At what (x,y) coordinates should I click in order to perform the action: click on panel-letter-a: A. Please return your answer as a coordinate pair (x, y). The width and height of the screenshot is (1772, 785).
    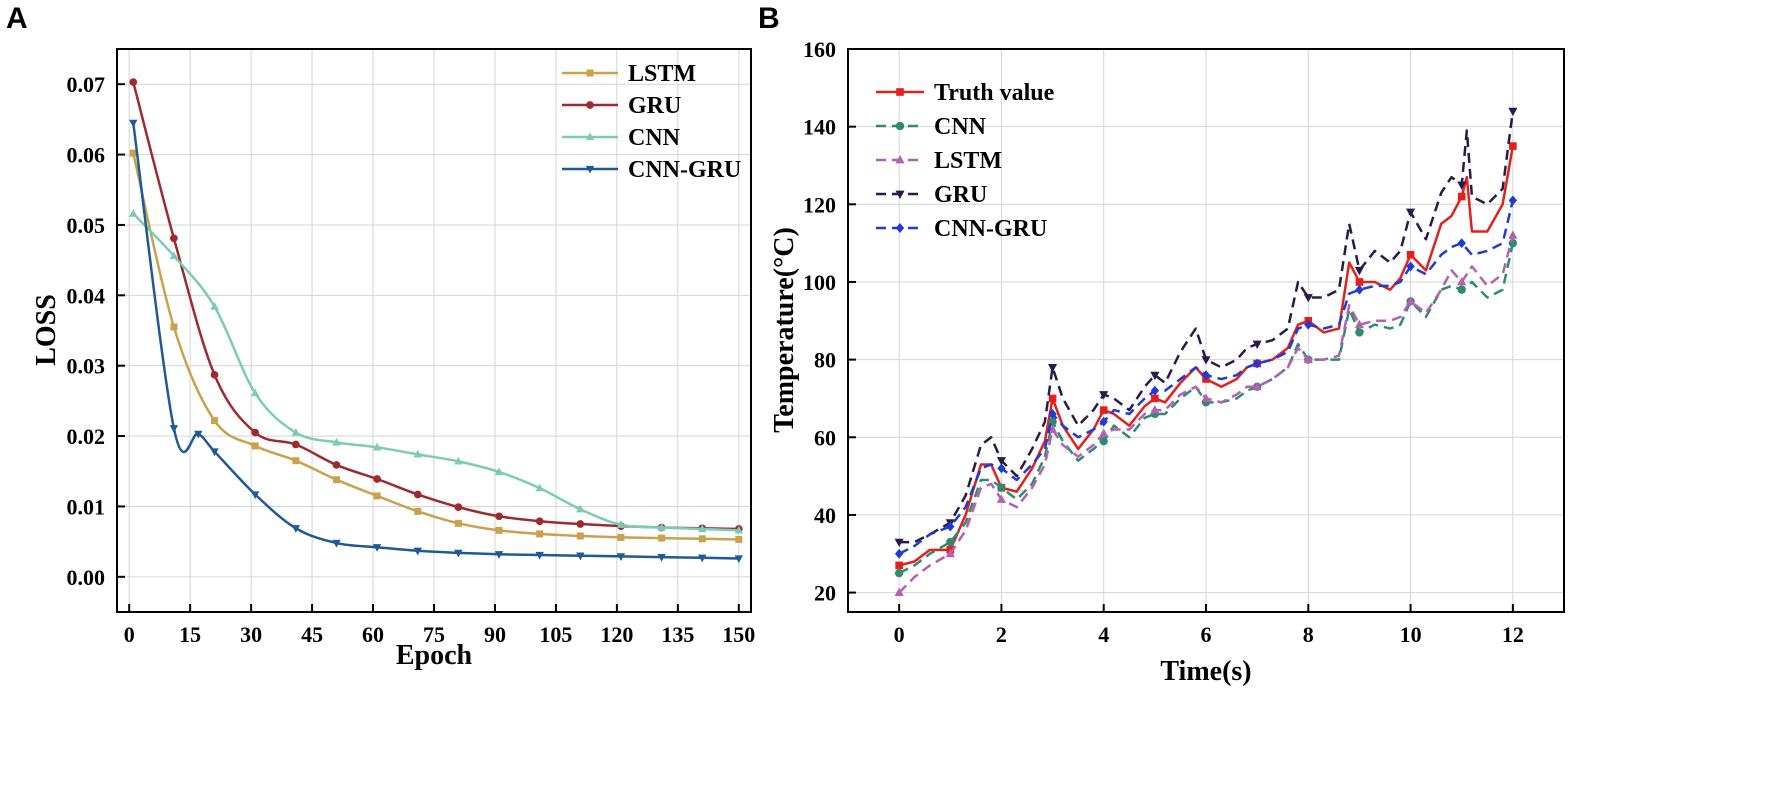
    Looking at the image, I should click on (17, 18).